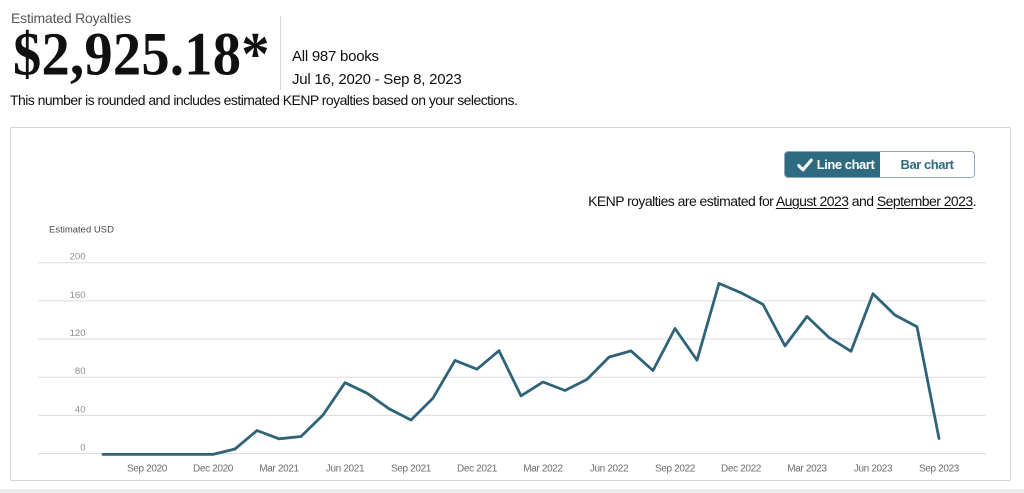 This screenshot has width=1024, height=493. Describe the element at coordinates (78, 257) in the screenshot. I see `svg-text: 200` at that location.